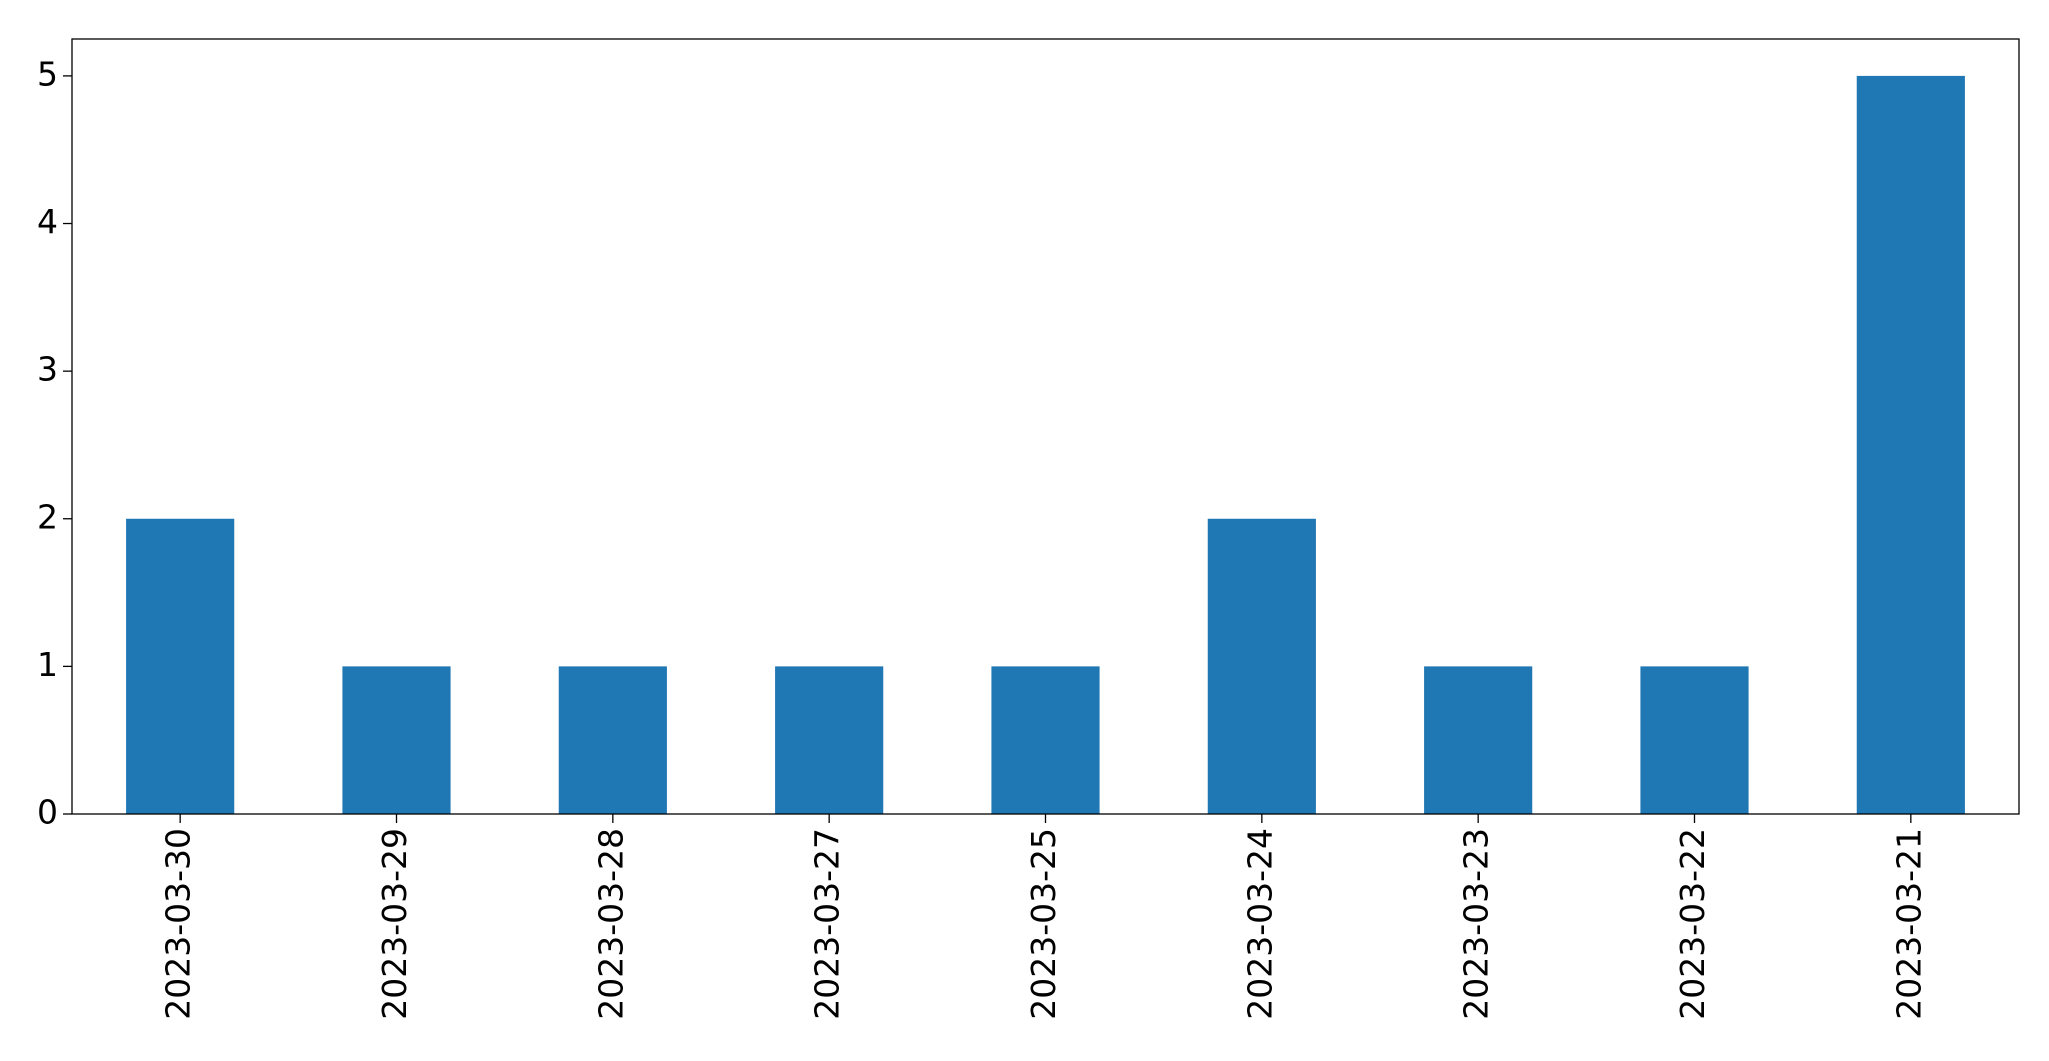 The width and height of the screenshot is (2049, 1061). Describe the element at coordinates (47, 664) in the screenshot. I see `y-tick-label: 1` at that location.